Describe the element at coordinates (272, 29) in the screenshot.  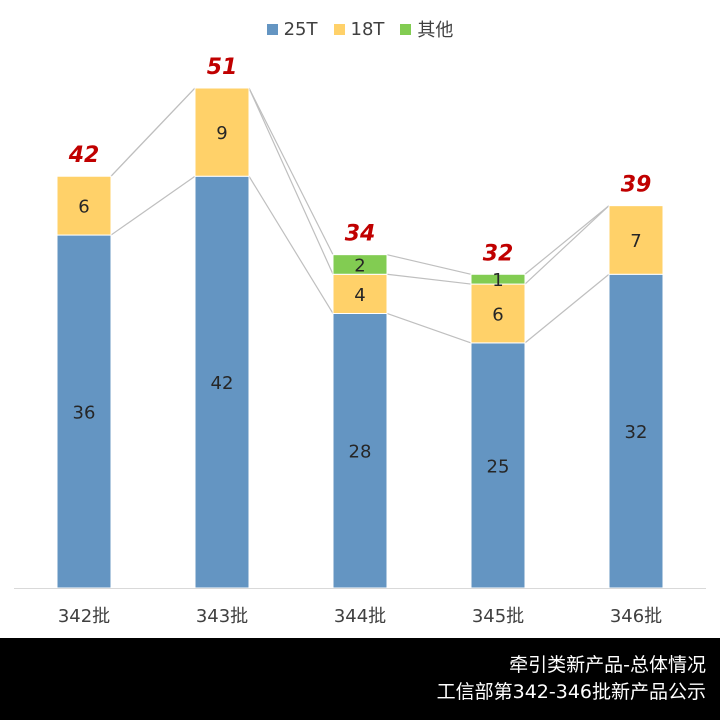
I see `legend-swatch-25t` at that location.